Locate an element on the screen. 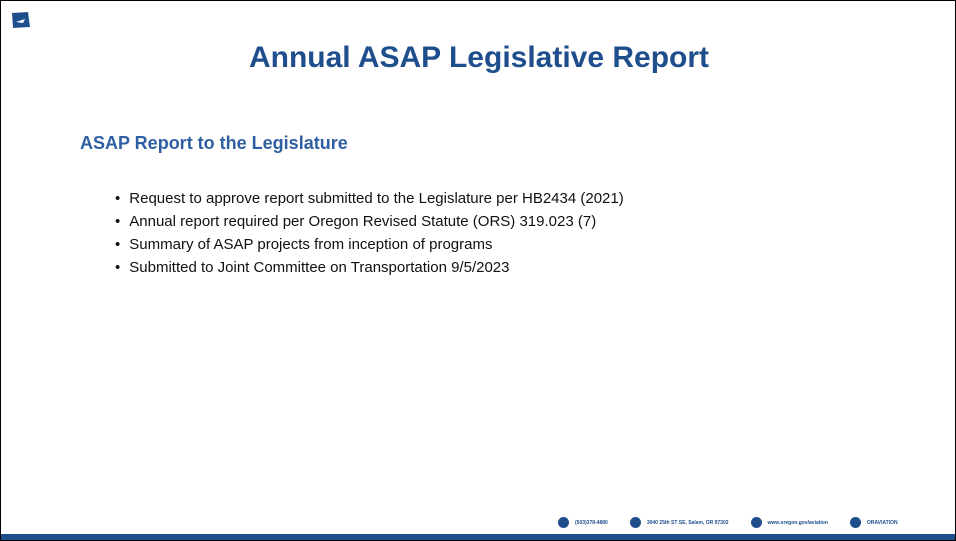 This screenshot has width=956, height=541. footer-bar is located at coordinates (478, 537).